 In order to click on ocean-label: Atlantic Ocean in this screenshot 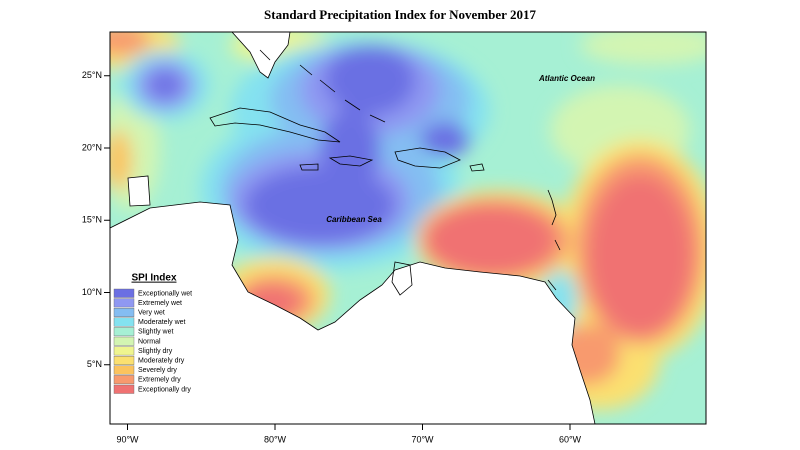, I will do `click(566, 78)`.